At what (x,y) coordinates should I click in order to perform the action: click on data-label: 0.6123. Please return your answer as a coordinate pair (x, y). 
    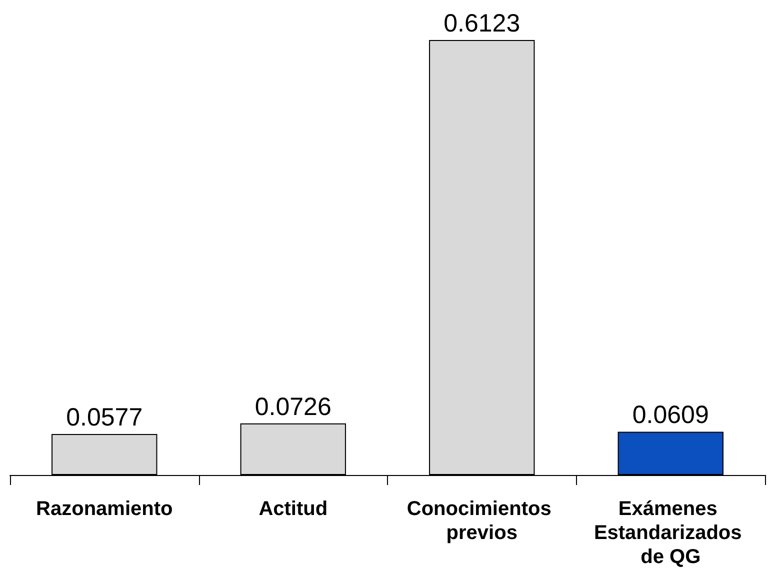
    Looking at the image, I should click on (482, 24).